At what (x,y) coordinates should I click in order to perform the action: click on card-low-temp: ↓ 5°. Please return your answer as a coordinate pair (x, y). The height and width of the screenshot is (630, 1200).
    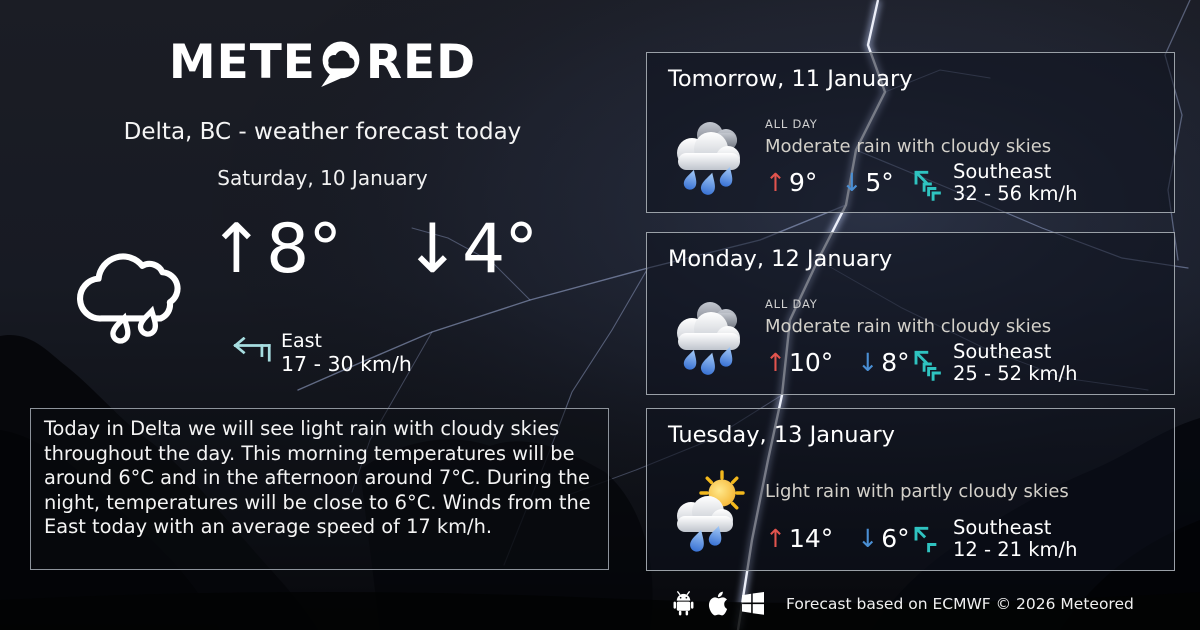
    Looking at the image, I should click on (867, 182).